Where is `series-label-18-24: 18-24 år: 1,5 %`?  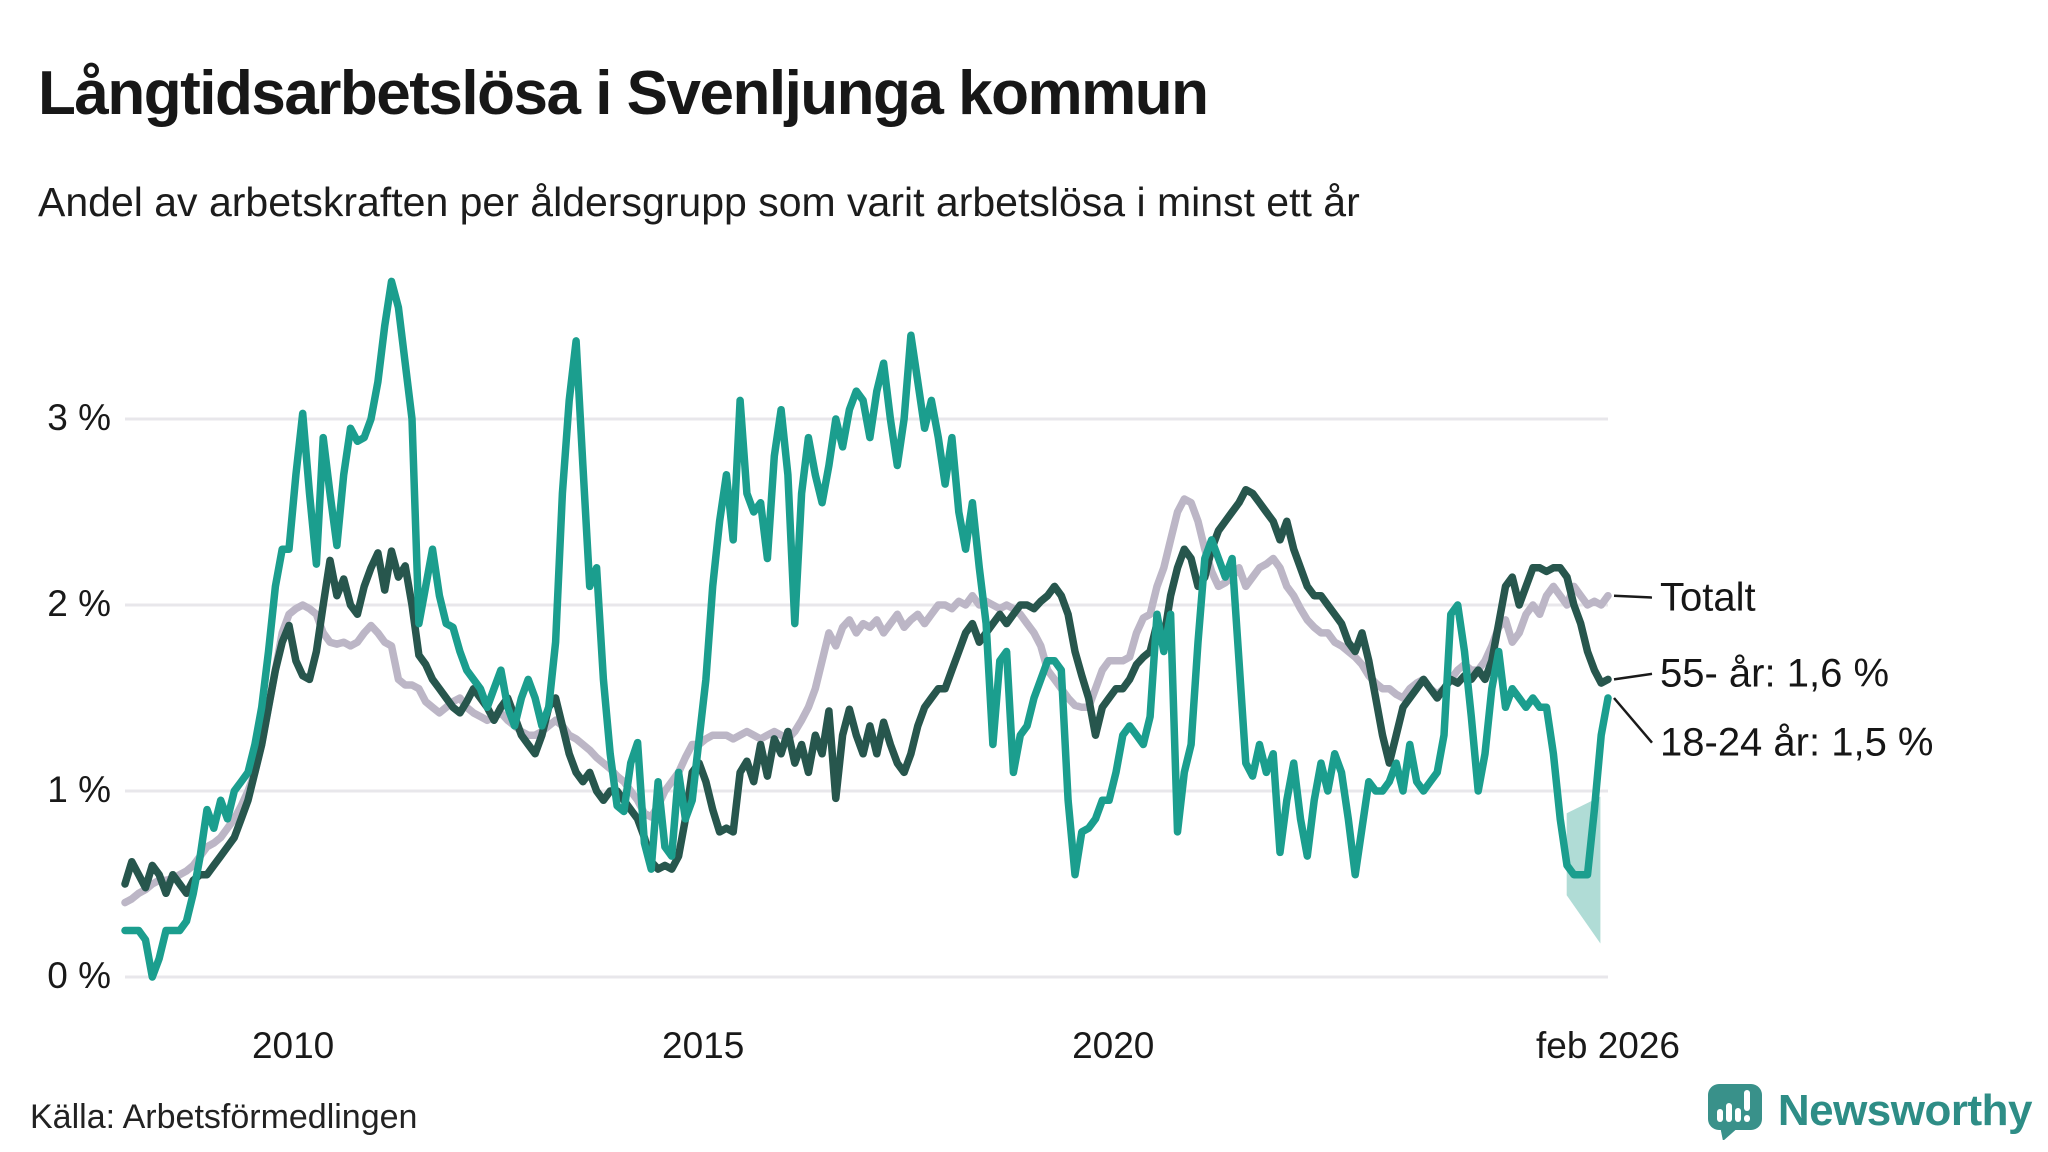 series-label-18-24: 18-24 år: 1,5 % is located at coordinates (1797, 742).